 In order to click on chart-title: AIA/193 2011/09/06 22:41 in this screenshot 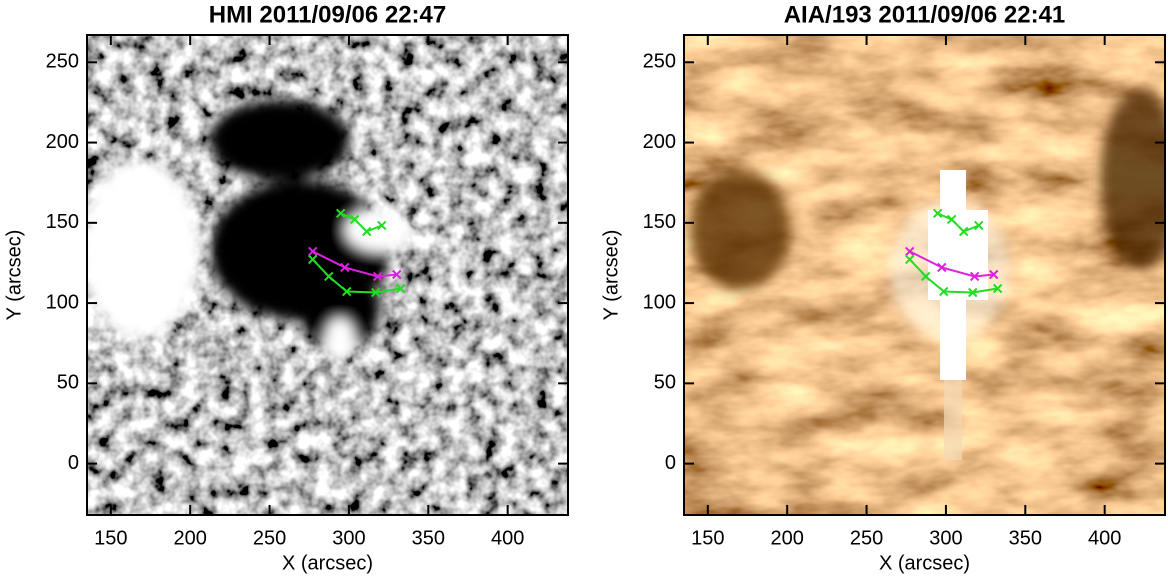, I will do `click(925, 14)`.